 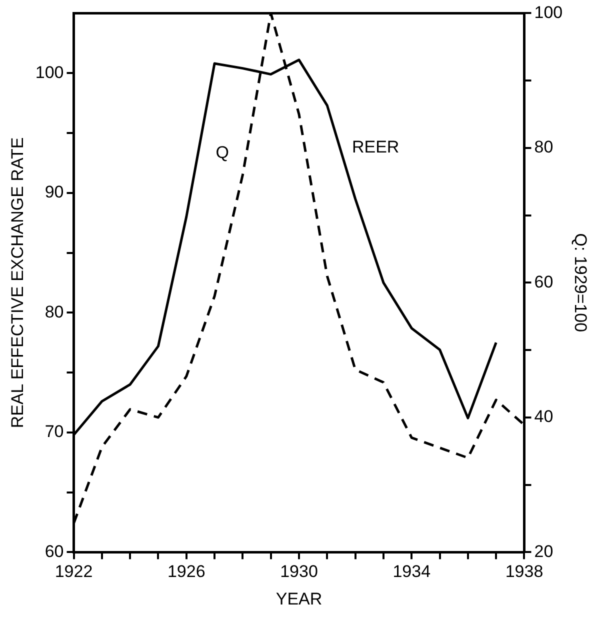 What do you see at coordinates (411, 572) in the screenshot?
I see `x-tick-label: 1934` at bounding box center [411, 572].